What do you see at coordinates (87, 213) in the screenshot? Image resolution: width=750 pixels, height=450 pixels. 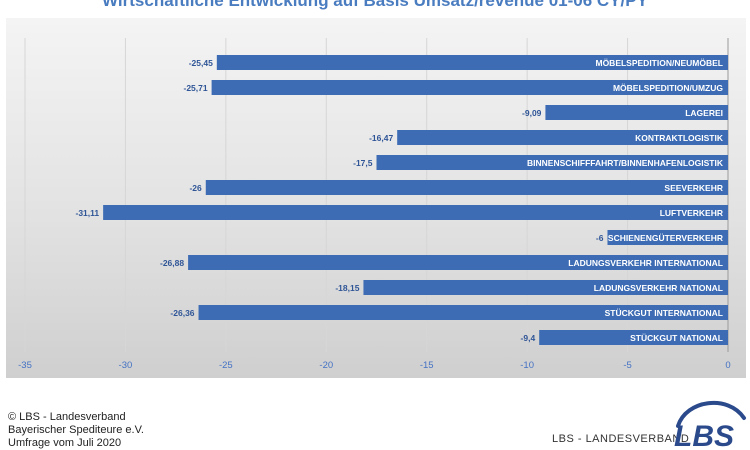 I see `data-label: -31,11` at bounding box center [87, 213].